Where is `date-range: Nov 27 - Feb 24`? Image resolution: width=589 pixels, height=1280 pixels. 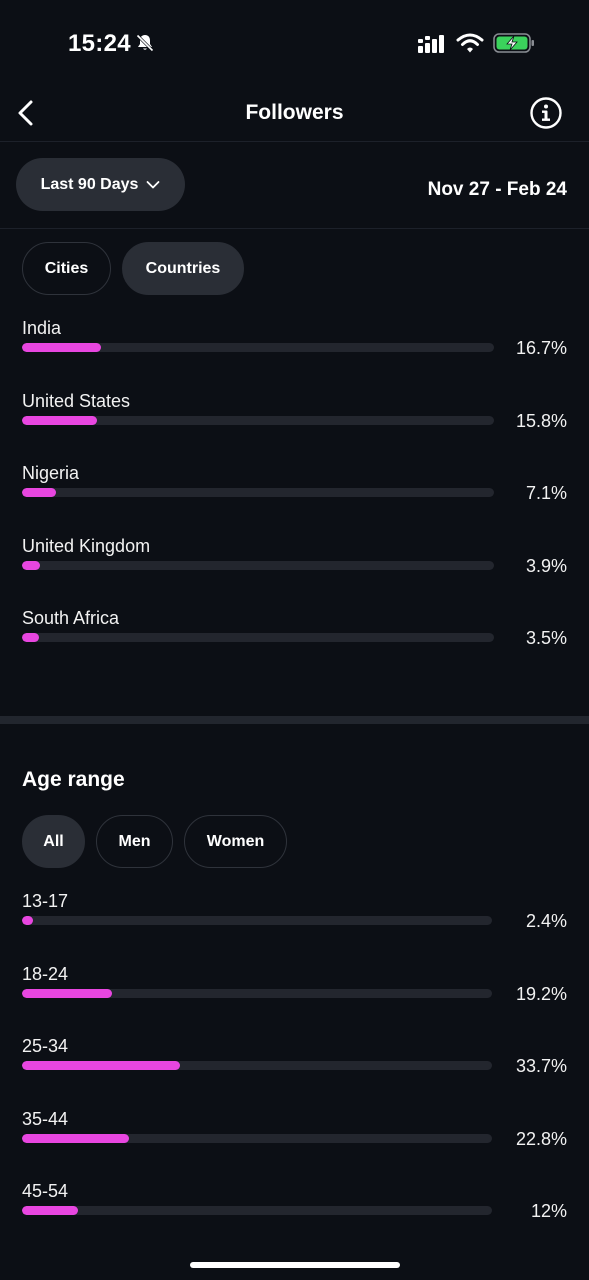
date-range: Nov 27 - Feb 24 is located at coordinates (497, 189).